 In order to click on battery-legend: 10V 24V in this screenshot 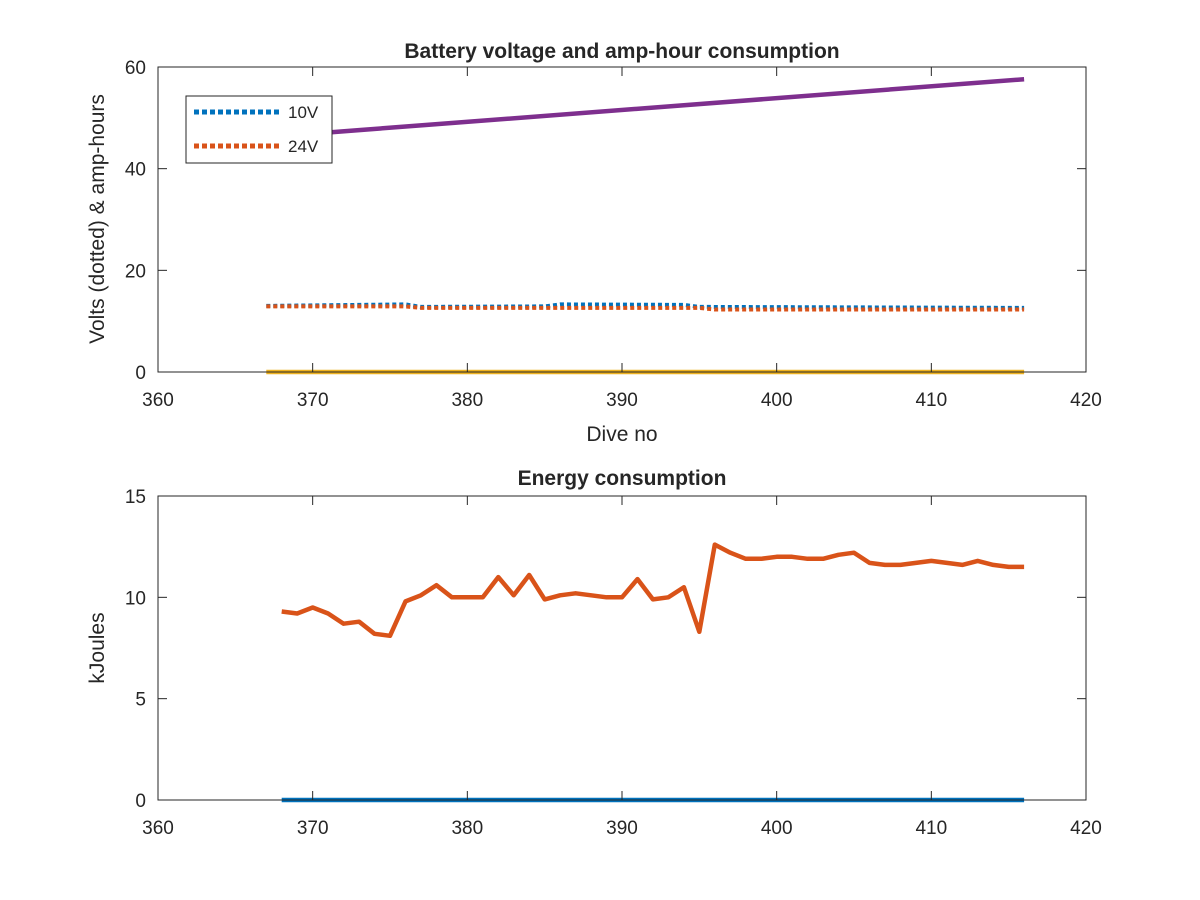, I will do `click(259, 129)`.